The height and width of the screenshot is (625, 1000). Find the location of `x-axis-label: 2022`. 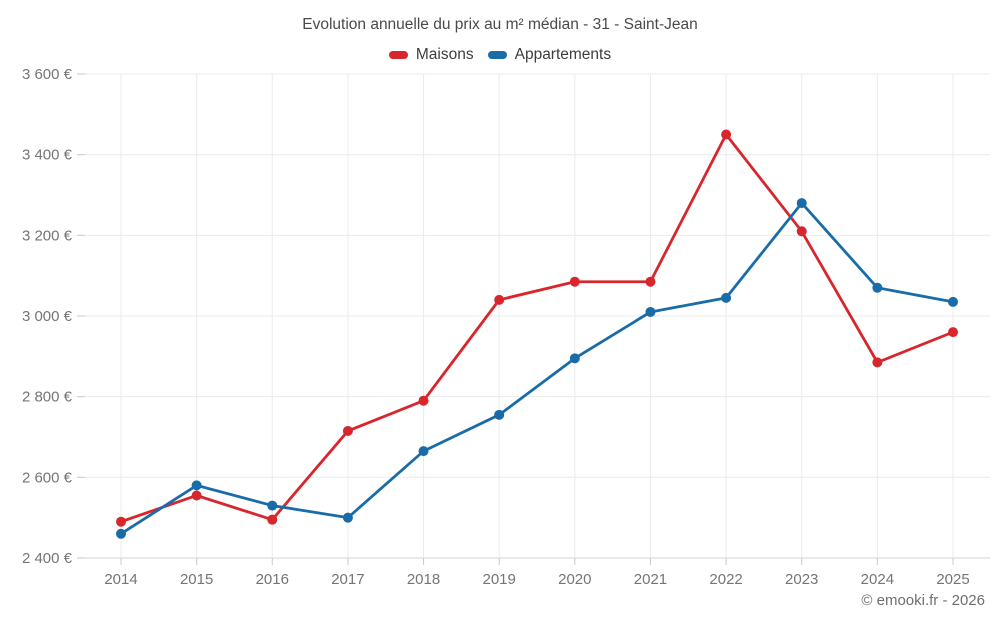

x-axis-label: 2022 is located at coordinates (725, 579).